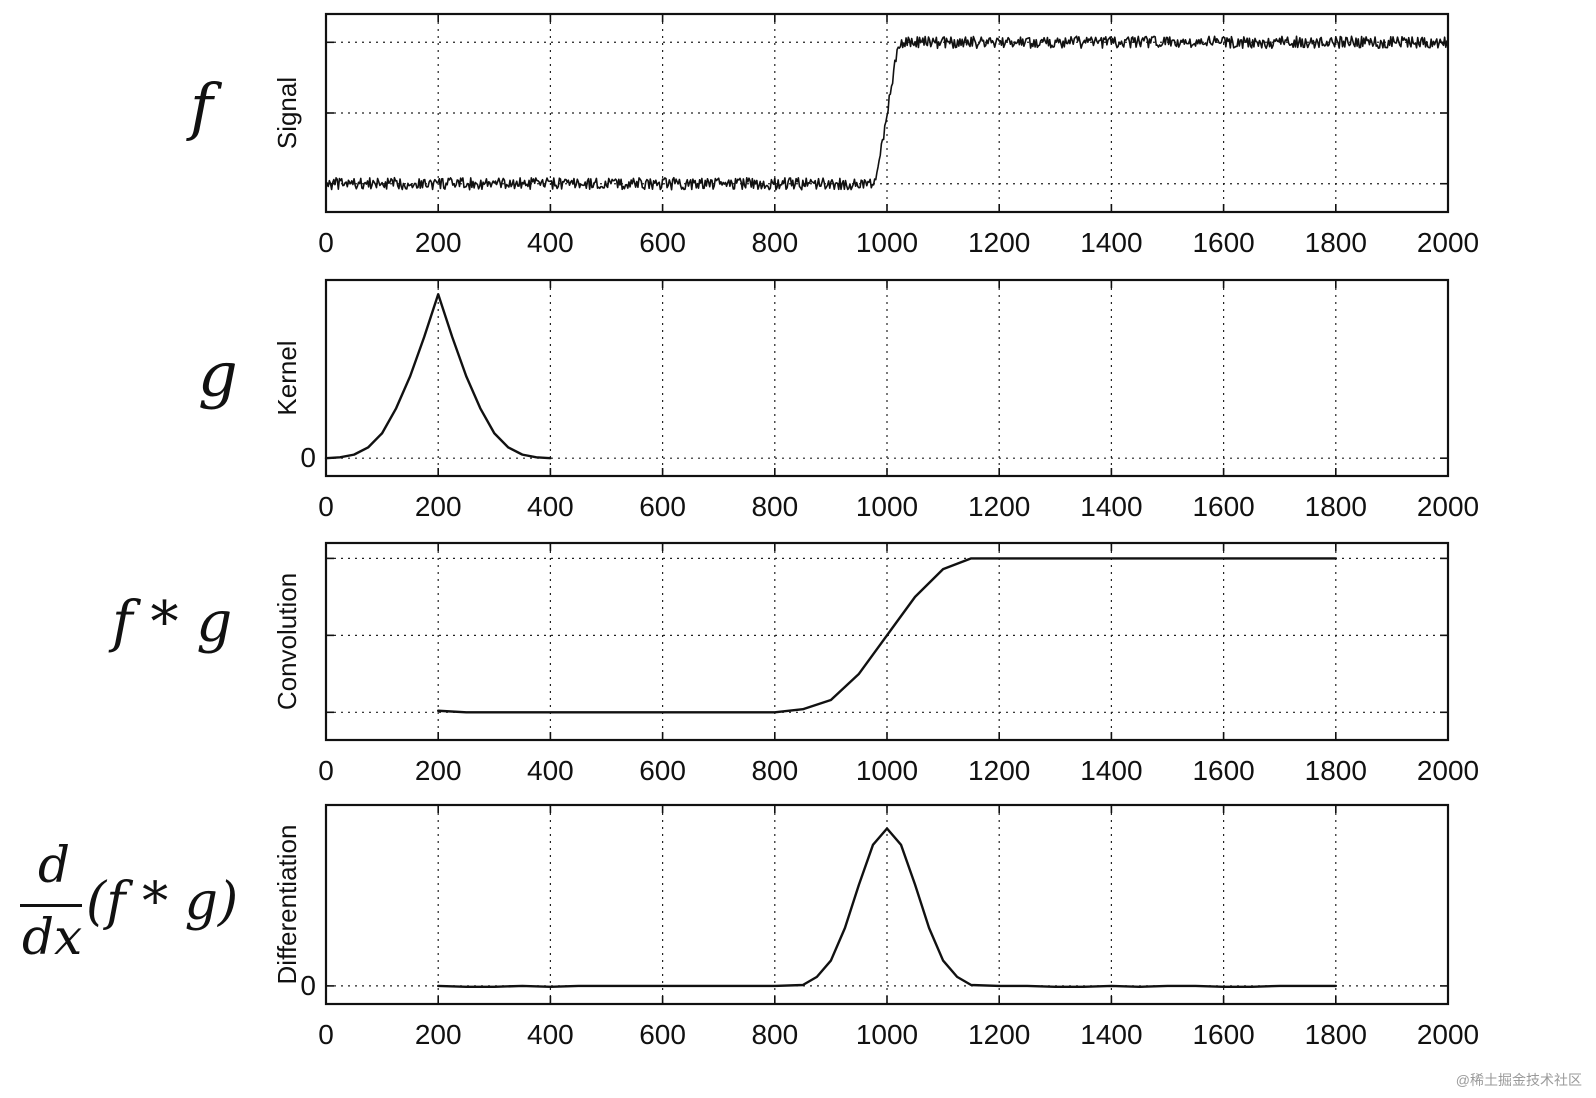 The height and width of the screenshot is (1098, 1596). I want to click on differentiation-panel-label: d dx (f * g), so click(135, 906).